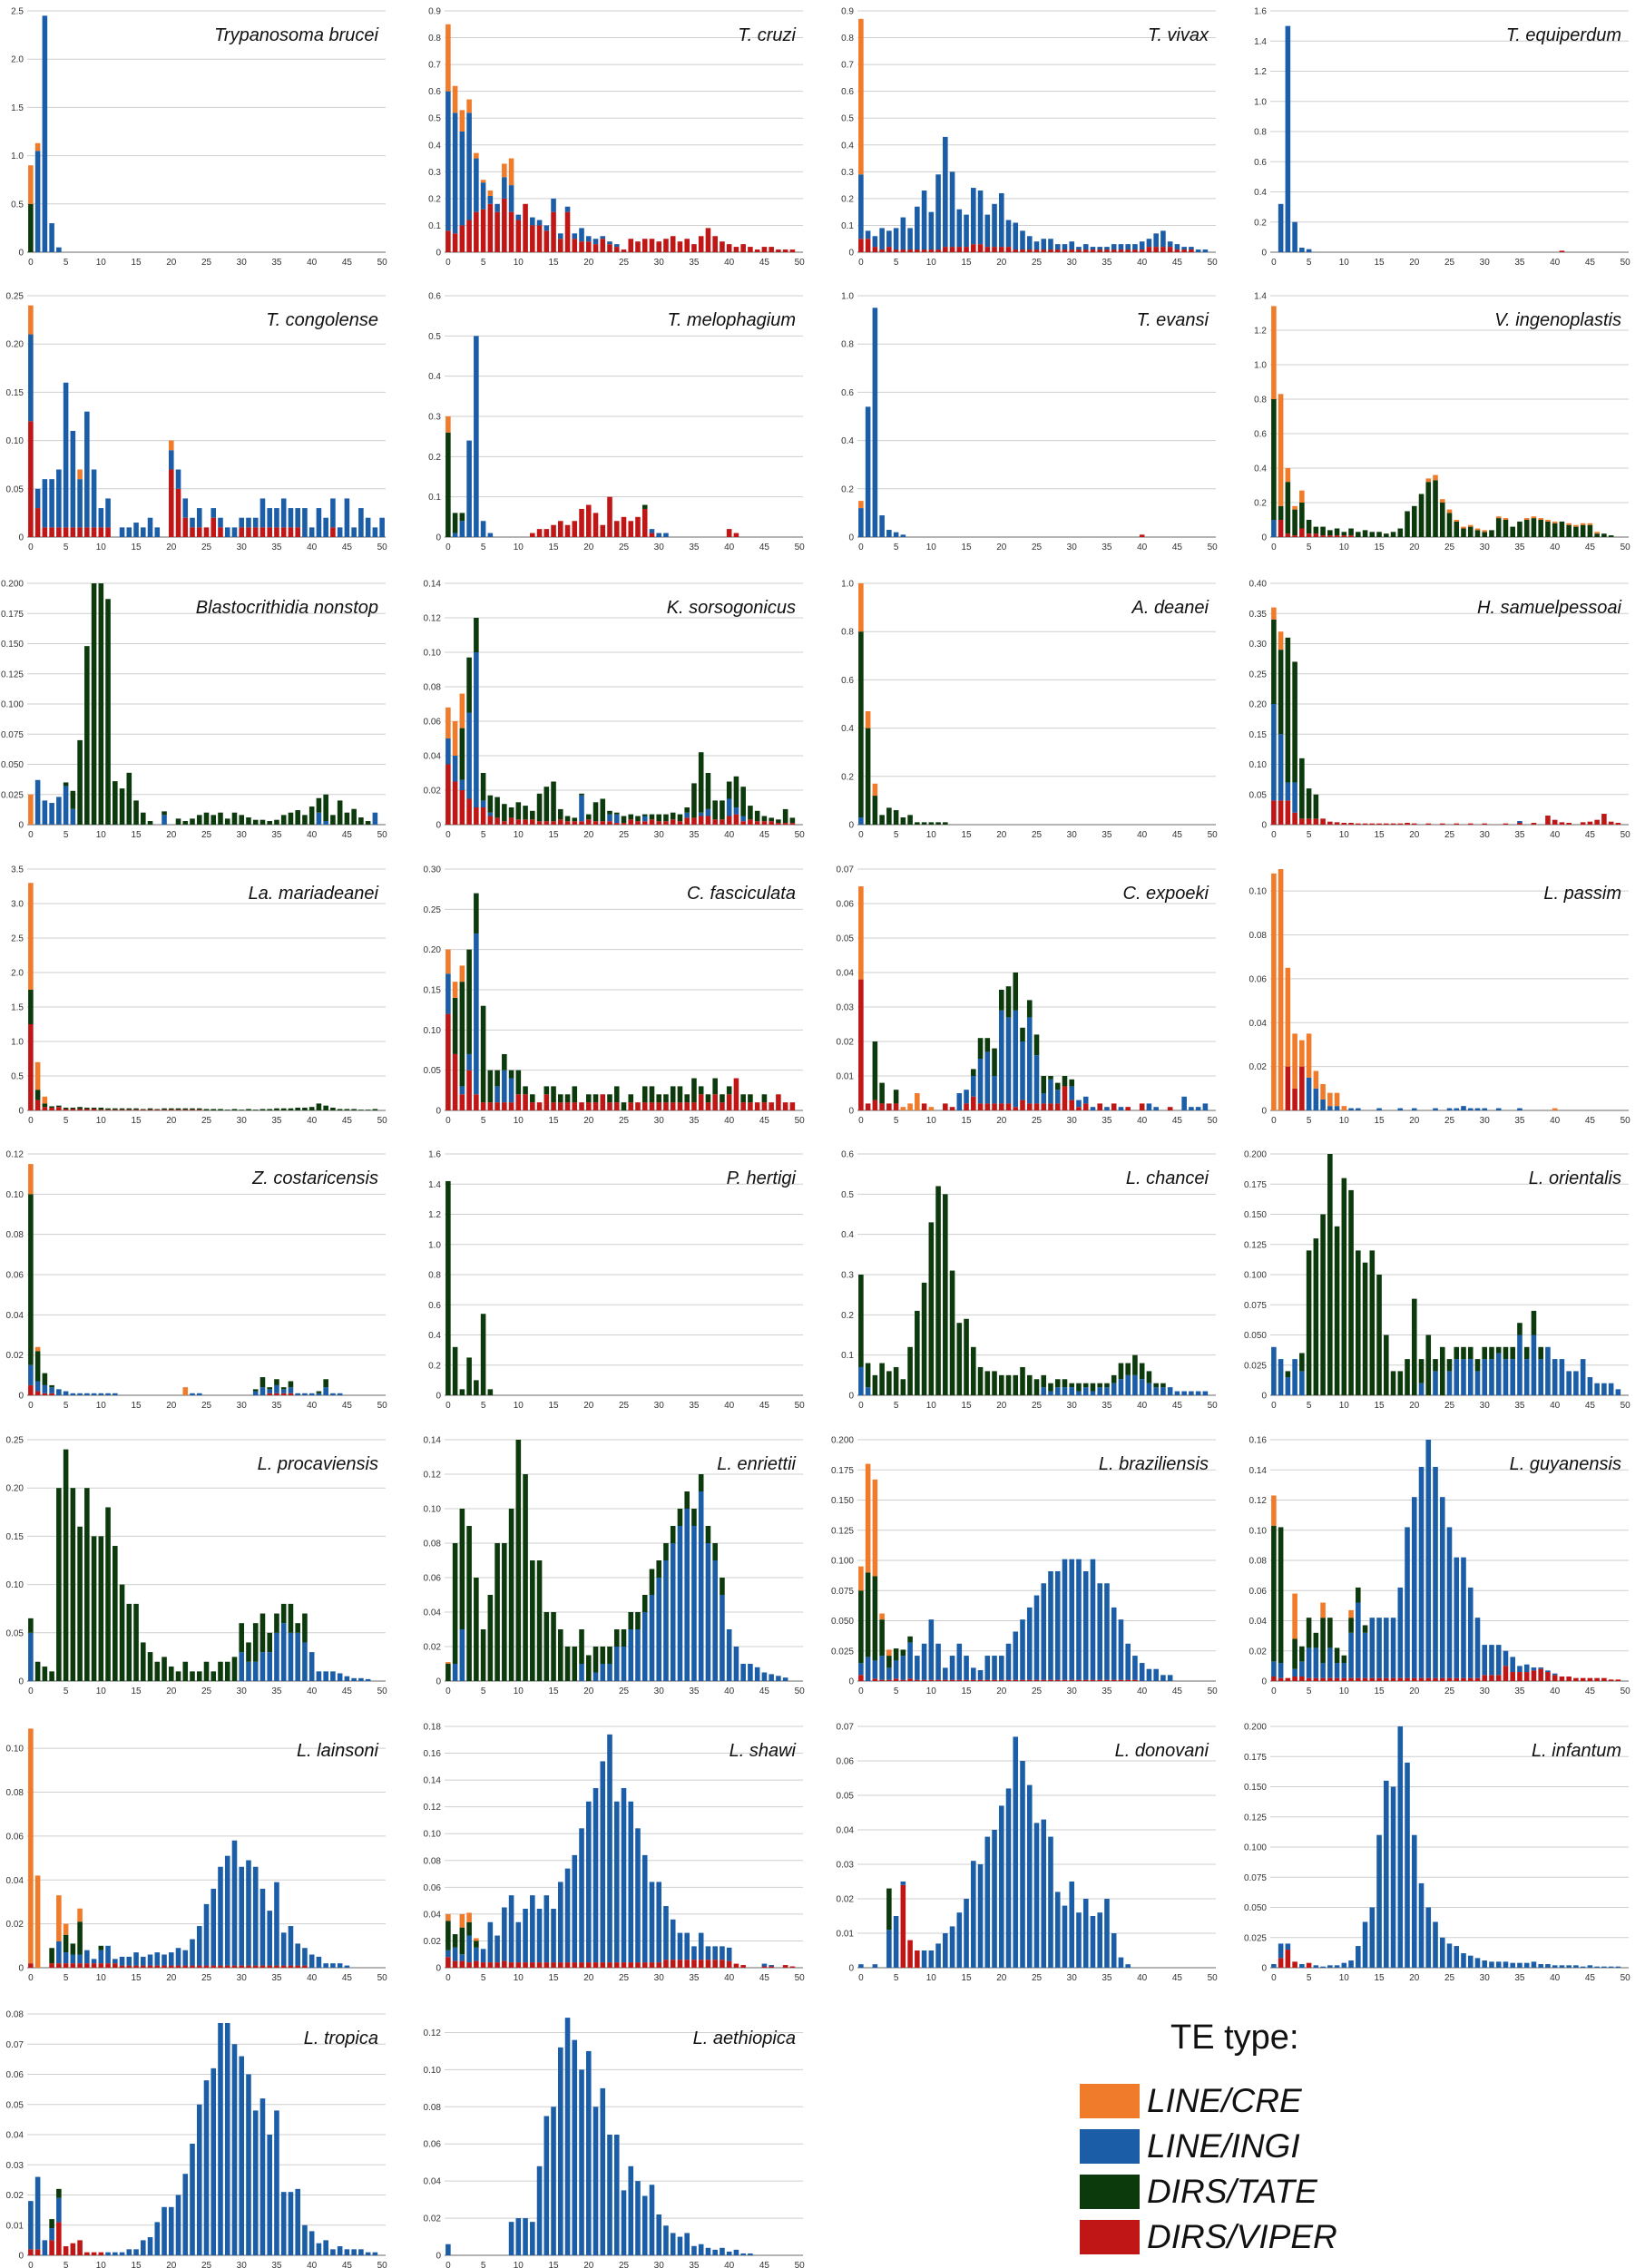  I want to click on y-tick-label: 0.2, so click(1260, 504).